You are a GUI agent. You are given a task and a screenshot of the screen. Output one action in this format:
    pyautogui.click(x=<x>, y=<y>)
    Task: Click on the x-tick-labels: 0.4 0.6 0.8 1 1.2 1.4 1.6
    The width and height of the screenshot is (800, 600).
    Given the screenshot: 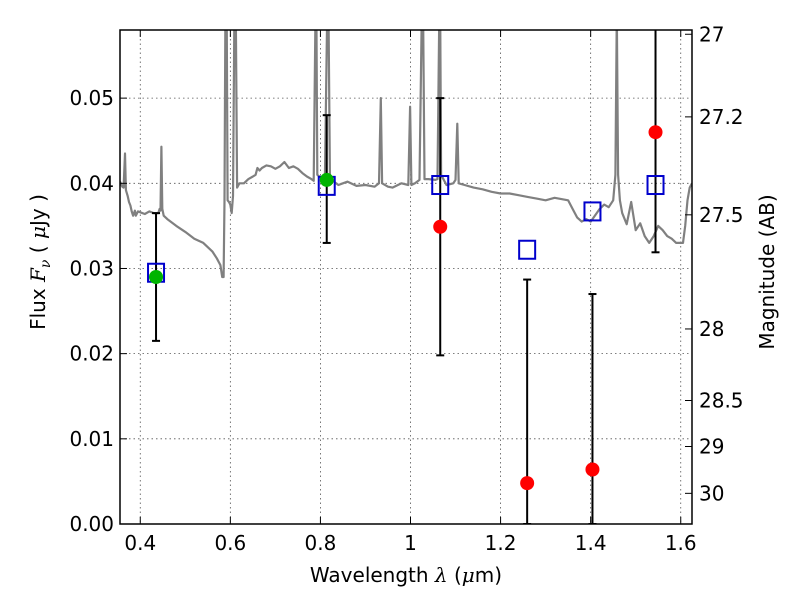 What is the action you would take?
    pyautogui.click(x=410, y=543)
    